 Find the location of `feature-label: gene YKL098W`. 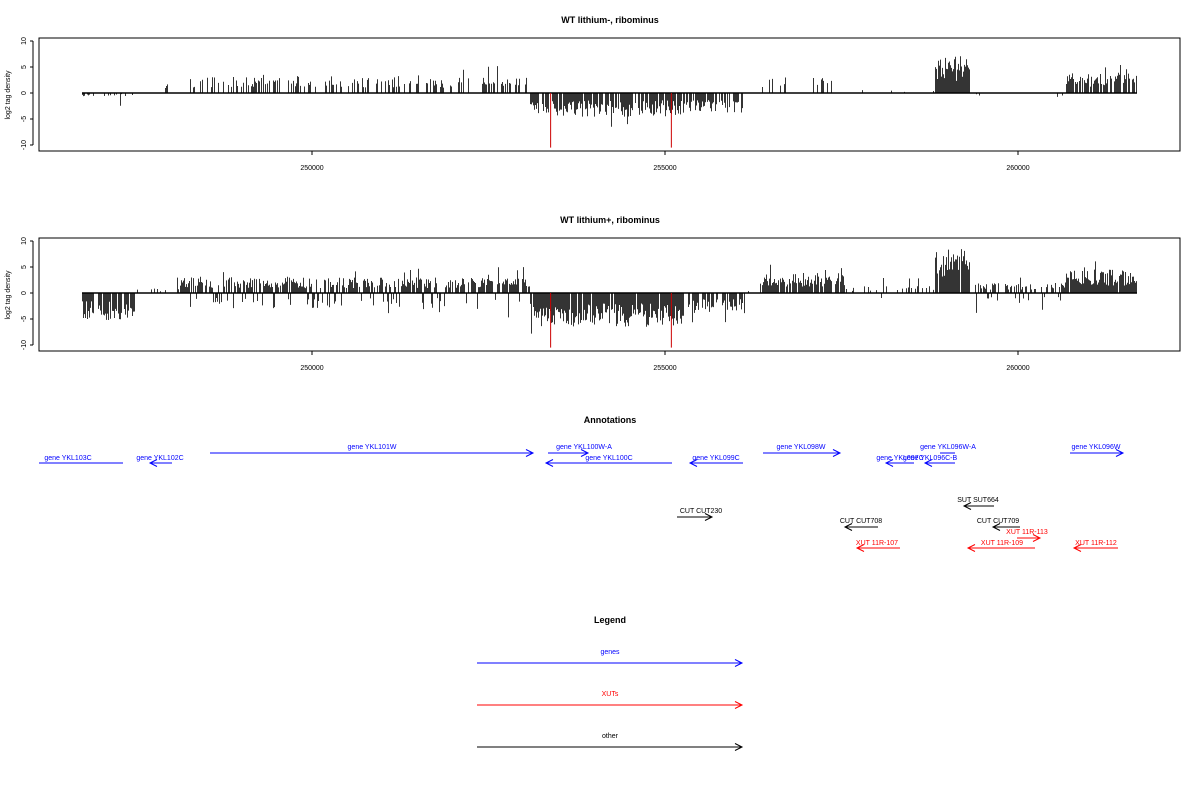

feature-label: gene YKL098W is located at coordinates (801, 447).